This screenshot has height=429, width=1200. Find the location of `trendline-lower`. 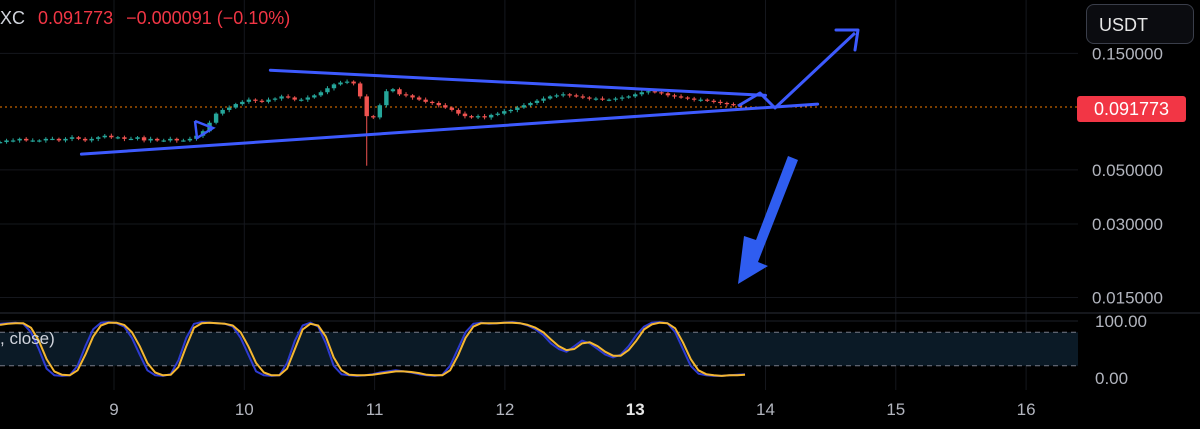

trendline-lower is located at coordinates (449, 129).